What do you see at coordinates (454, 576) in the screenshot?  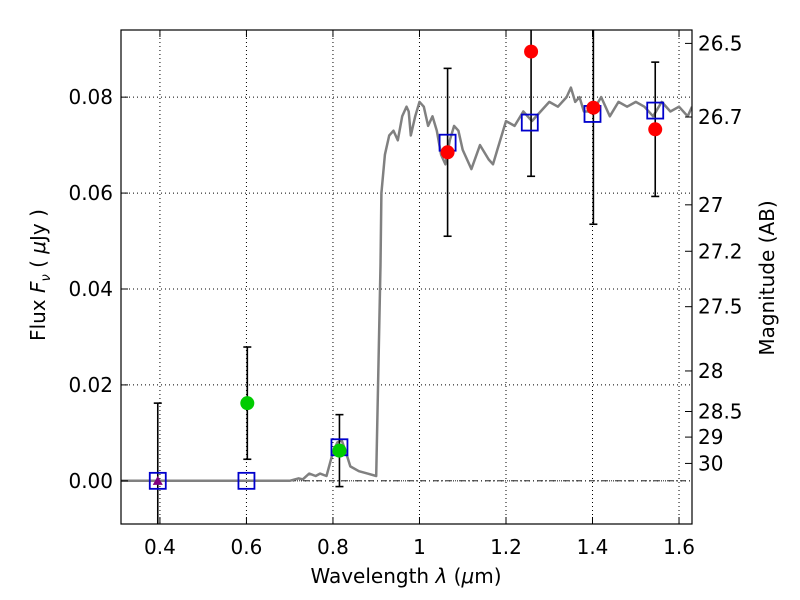 I see `x-axis-label-open: (` at bounding box center [454, 576].